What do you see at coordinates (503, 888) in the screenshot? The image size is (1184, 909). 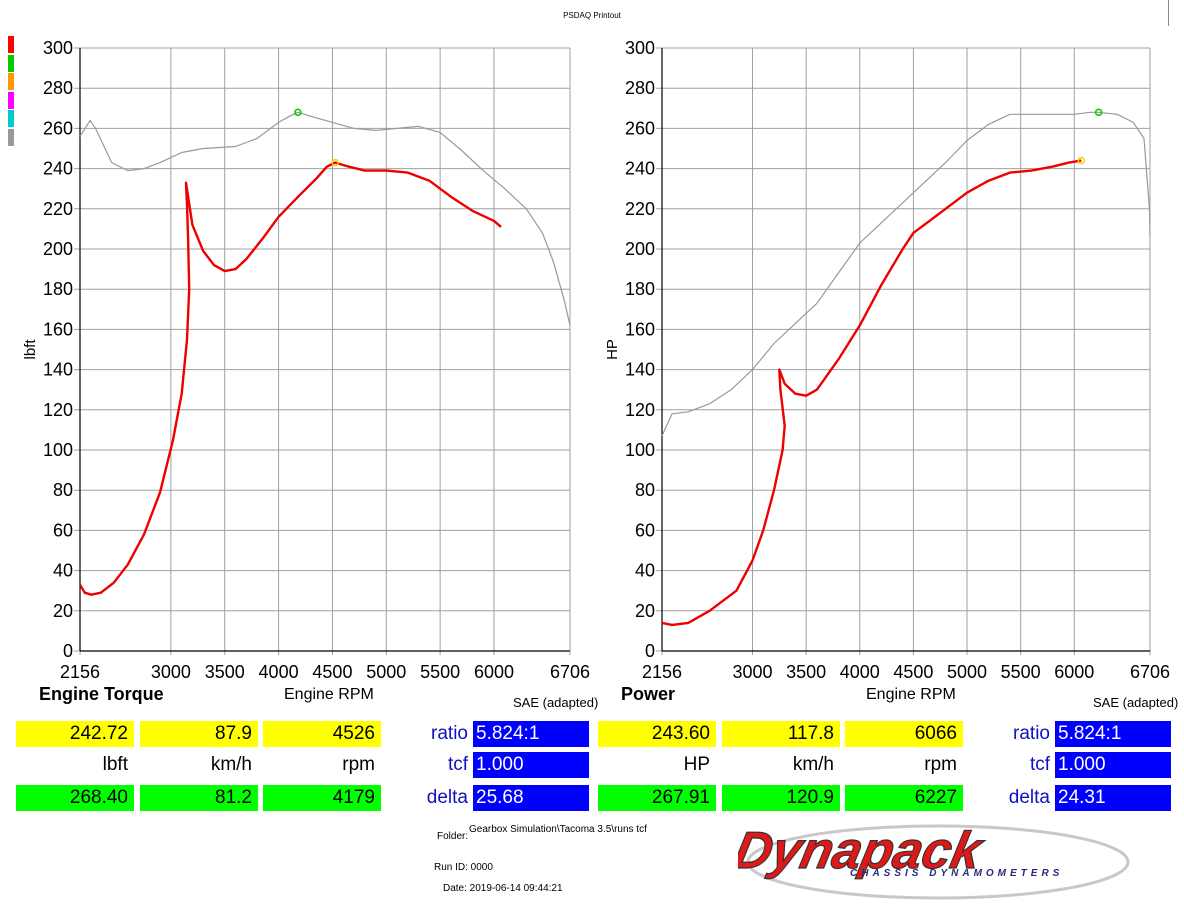 I see `run-date: Date: 2019-06-14 09:44:21` at bounding box center [503, 888].